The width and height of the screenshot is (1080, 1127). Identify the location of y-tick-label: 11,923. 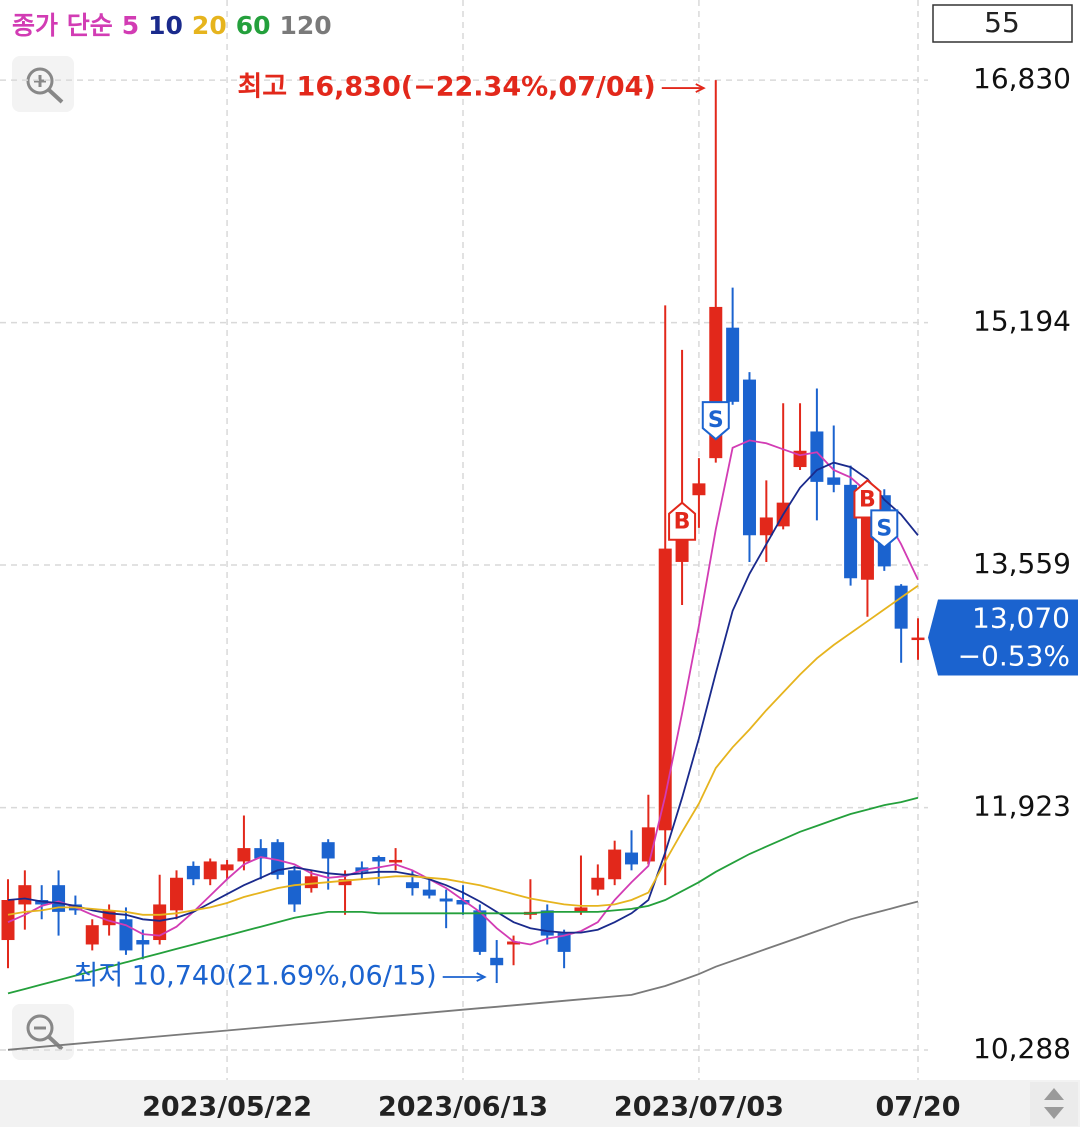
(1022, 806).